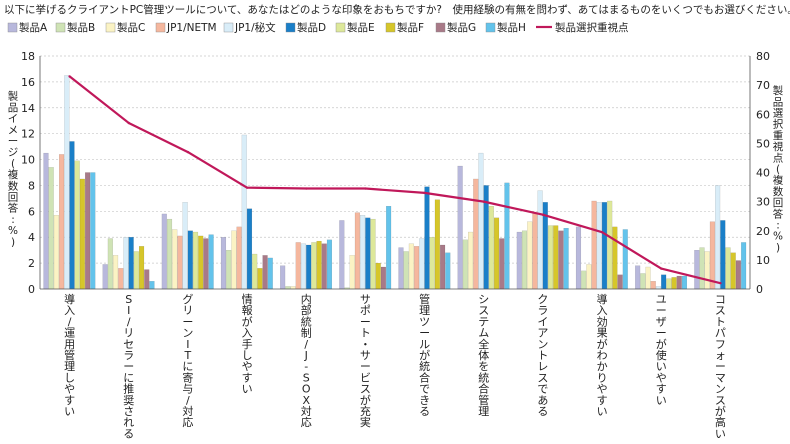  Describe the element at coordinates (365, 361) in the screenshot. I see `category-label-5: サポート・サービスが充実` at that location.